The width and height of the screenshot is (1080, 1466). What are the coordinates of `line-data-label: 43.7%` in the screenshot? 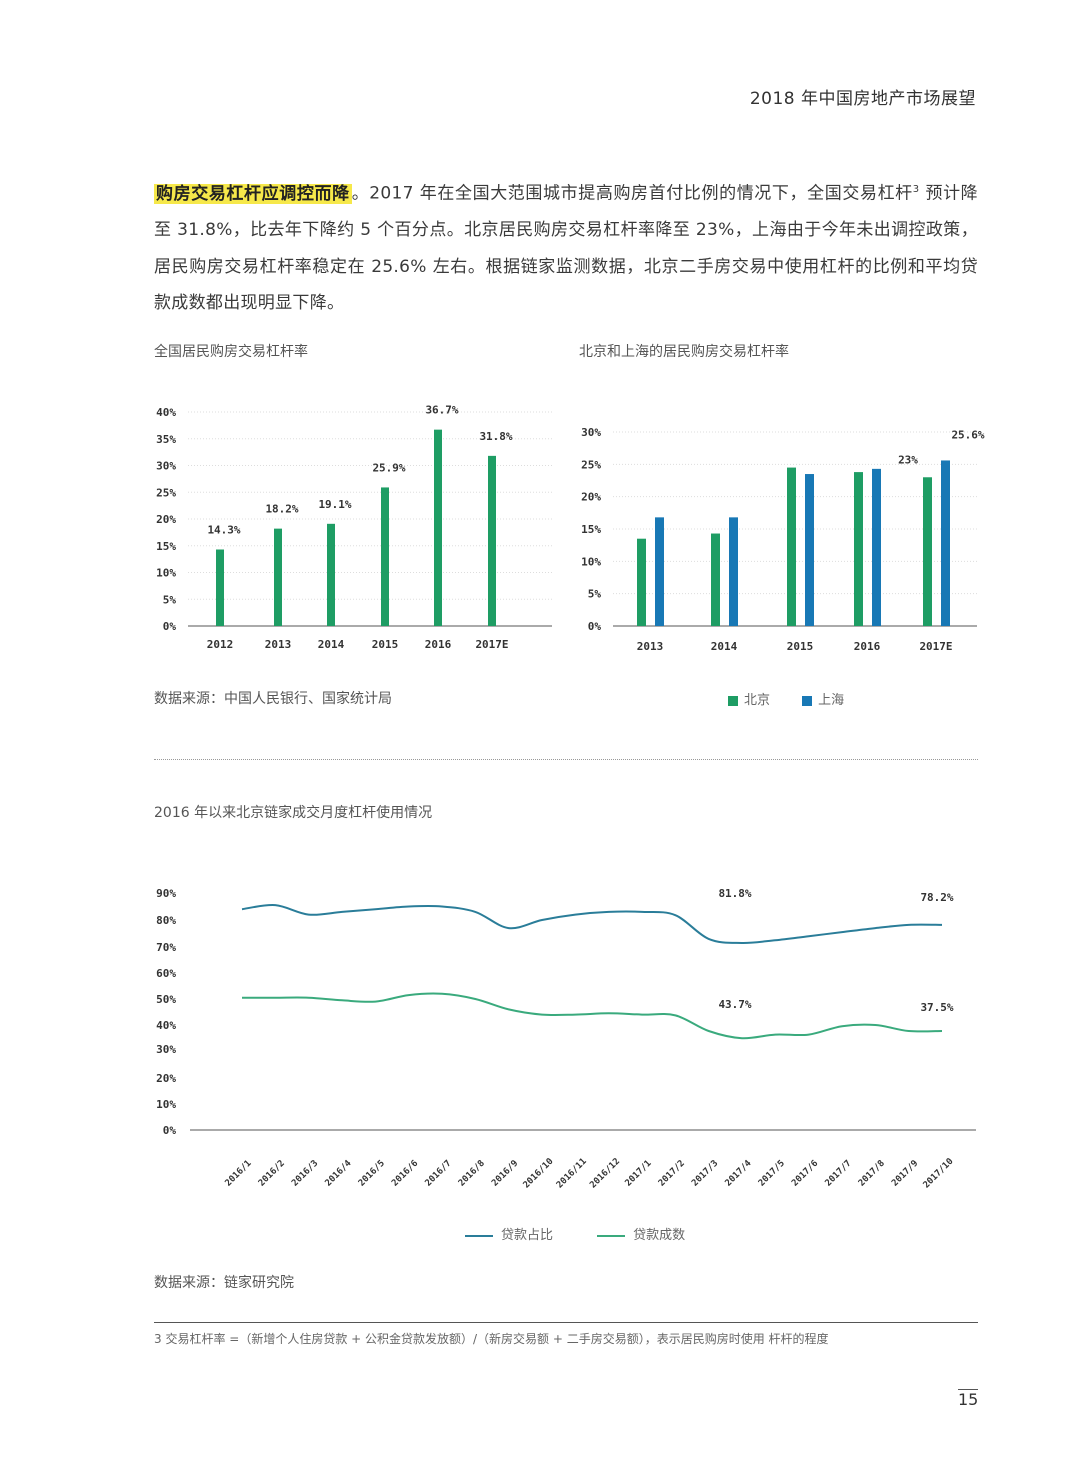 It's located at (734, 1004).